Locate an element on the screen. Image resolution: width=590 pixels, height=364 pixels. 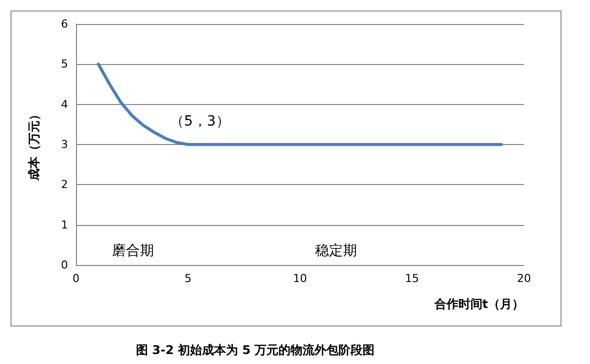
y-tick-label: 3 is located at coordinates (64, 144).